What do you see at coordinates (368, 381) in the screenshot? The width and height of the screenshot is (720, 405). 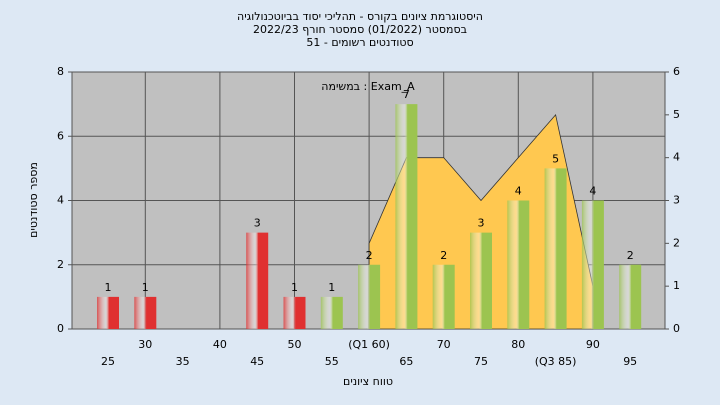 I see `x-axis-label: טווח ציונים` at bounding box center [368, 381].